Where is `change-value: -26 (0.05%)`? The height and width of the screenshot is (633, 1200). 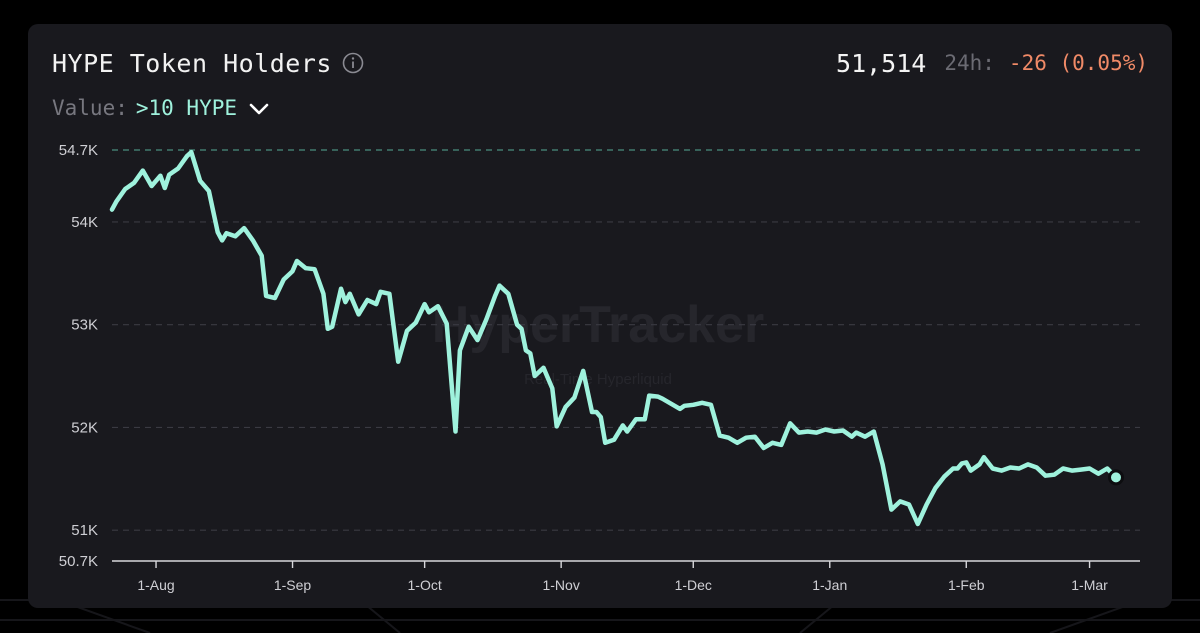 change-value: -26 (0.05%) is located at coordinates (1078, 63).